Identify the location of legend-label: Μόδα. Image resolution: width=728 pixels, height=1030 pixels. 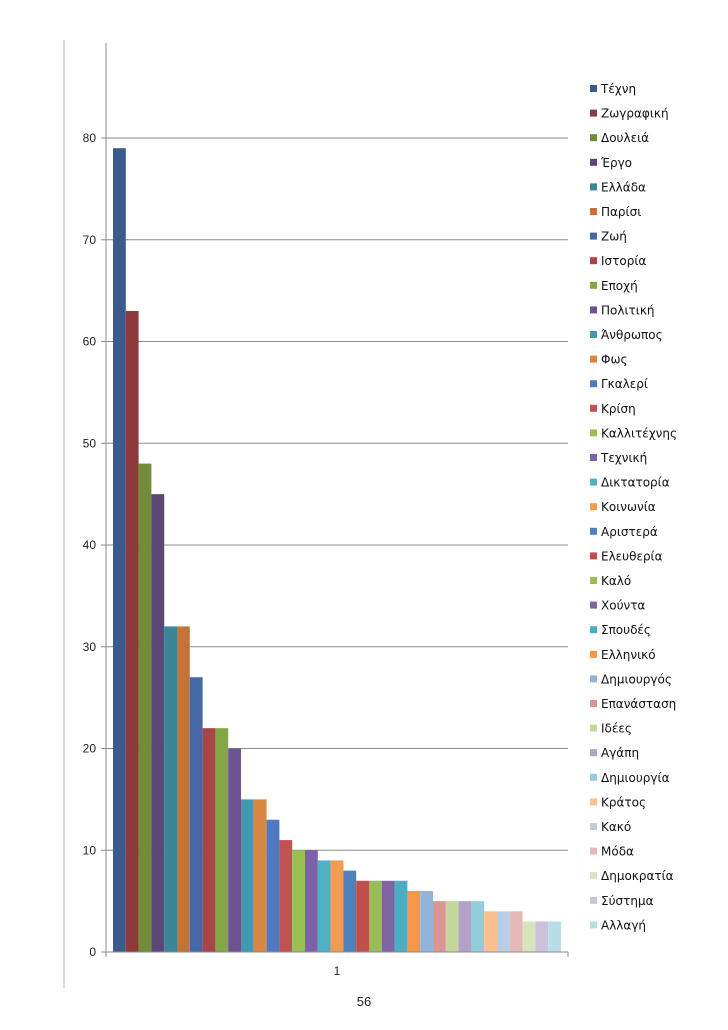
(617, 852).